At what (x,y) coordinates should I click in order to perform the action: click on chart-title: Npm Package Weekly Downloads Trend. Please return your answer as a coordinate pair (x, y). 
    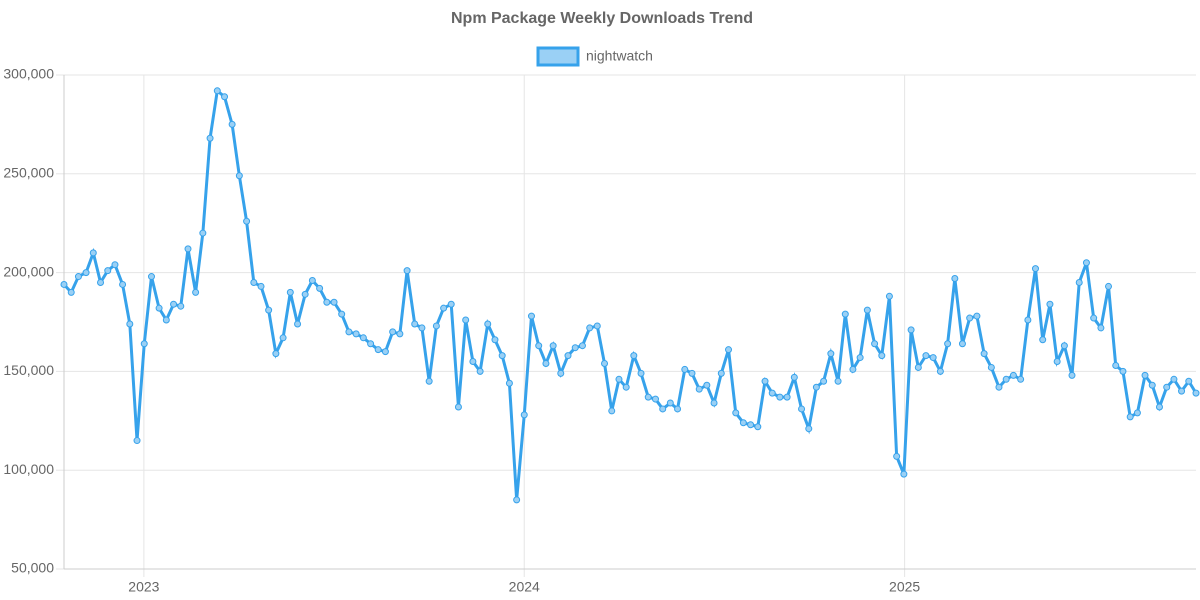
    Looking at the image, I should click on (602, 18).